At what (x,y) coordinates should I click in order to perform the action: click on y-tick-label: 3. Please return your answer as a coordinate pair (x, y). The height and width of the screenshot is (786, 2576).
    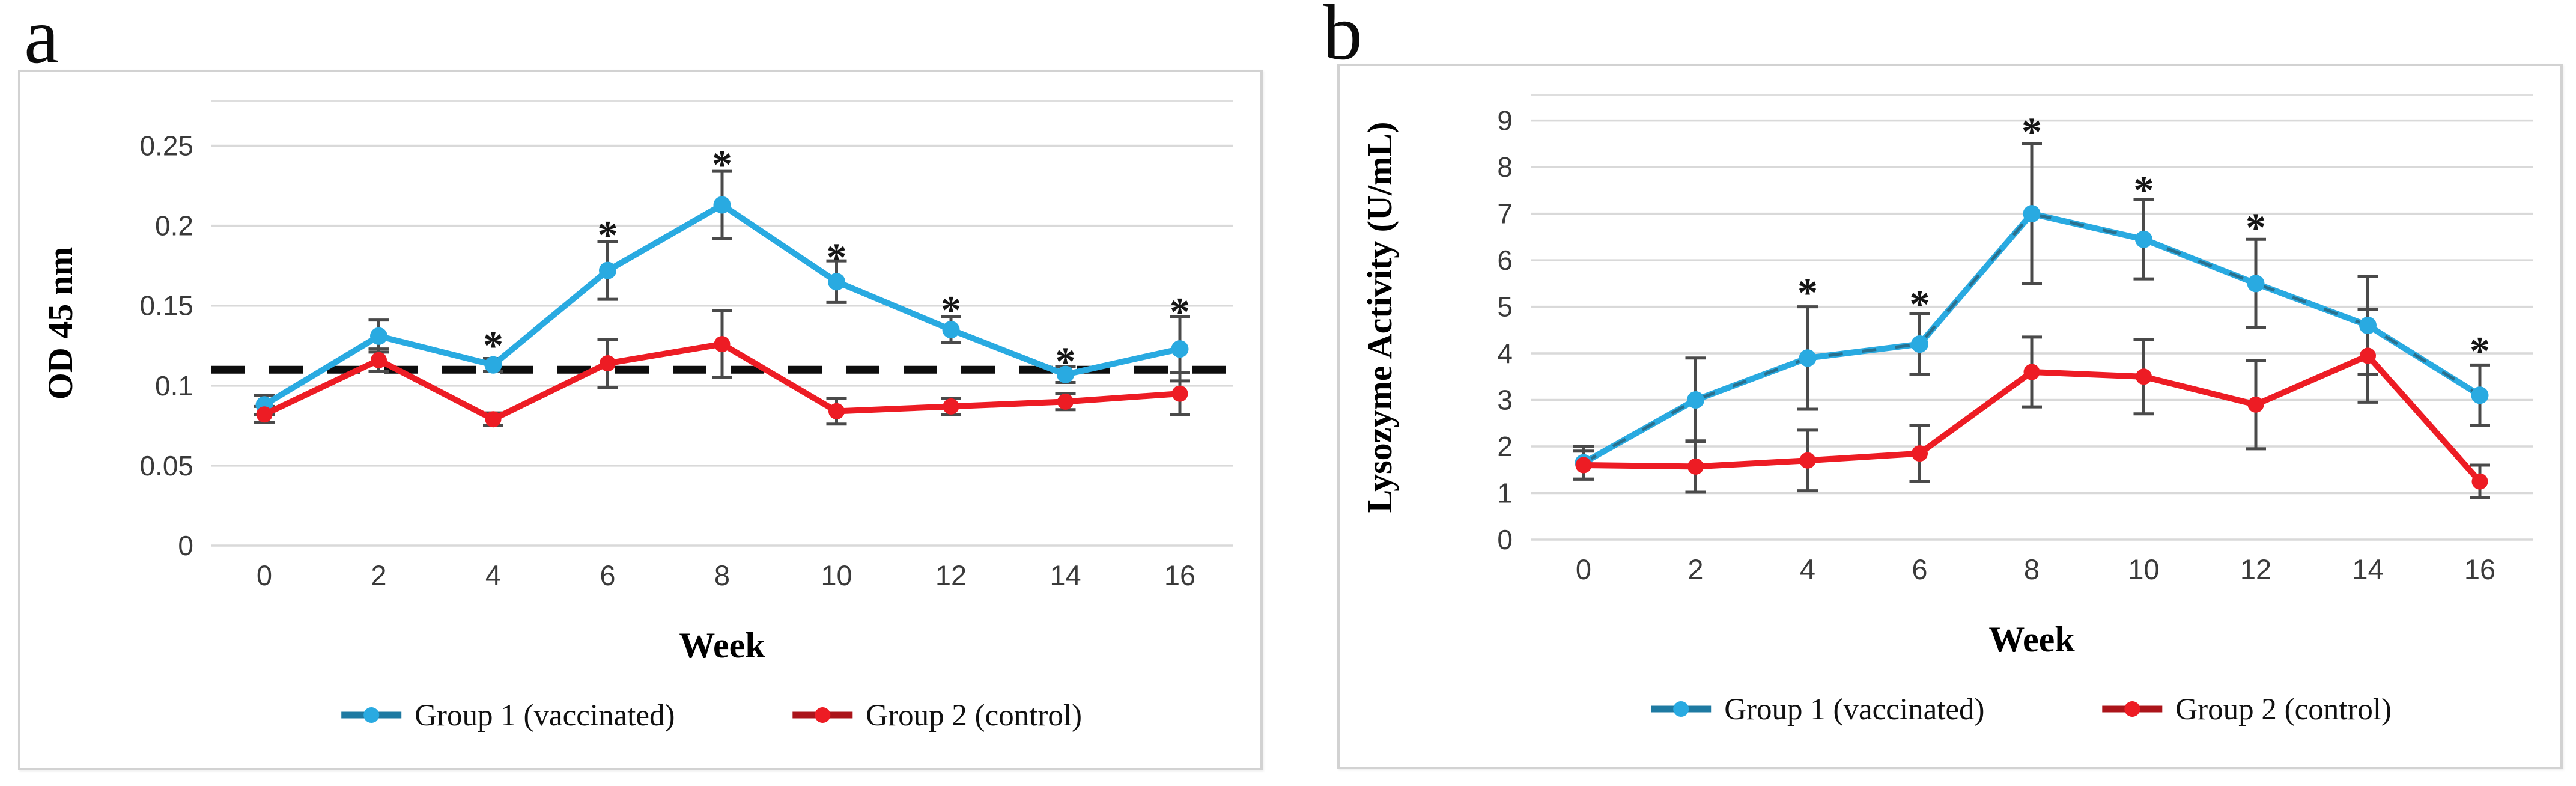
    Looking at the image, I should click on (1505, 400).